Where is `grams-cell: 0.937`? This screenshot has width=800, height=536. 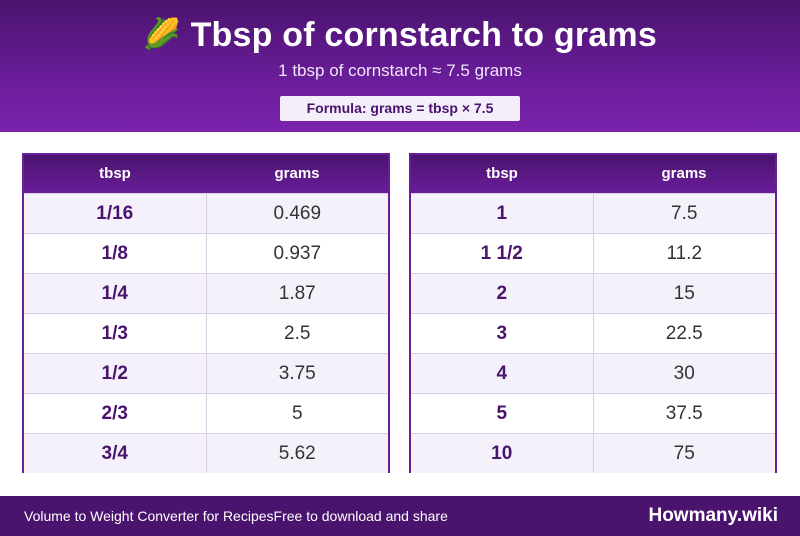 grams-cell: 0.937 is located at coordinates (297, 253).